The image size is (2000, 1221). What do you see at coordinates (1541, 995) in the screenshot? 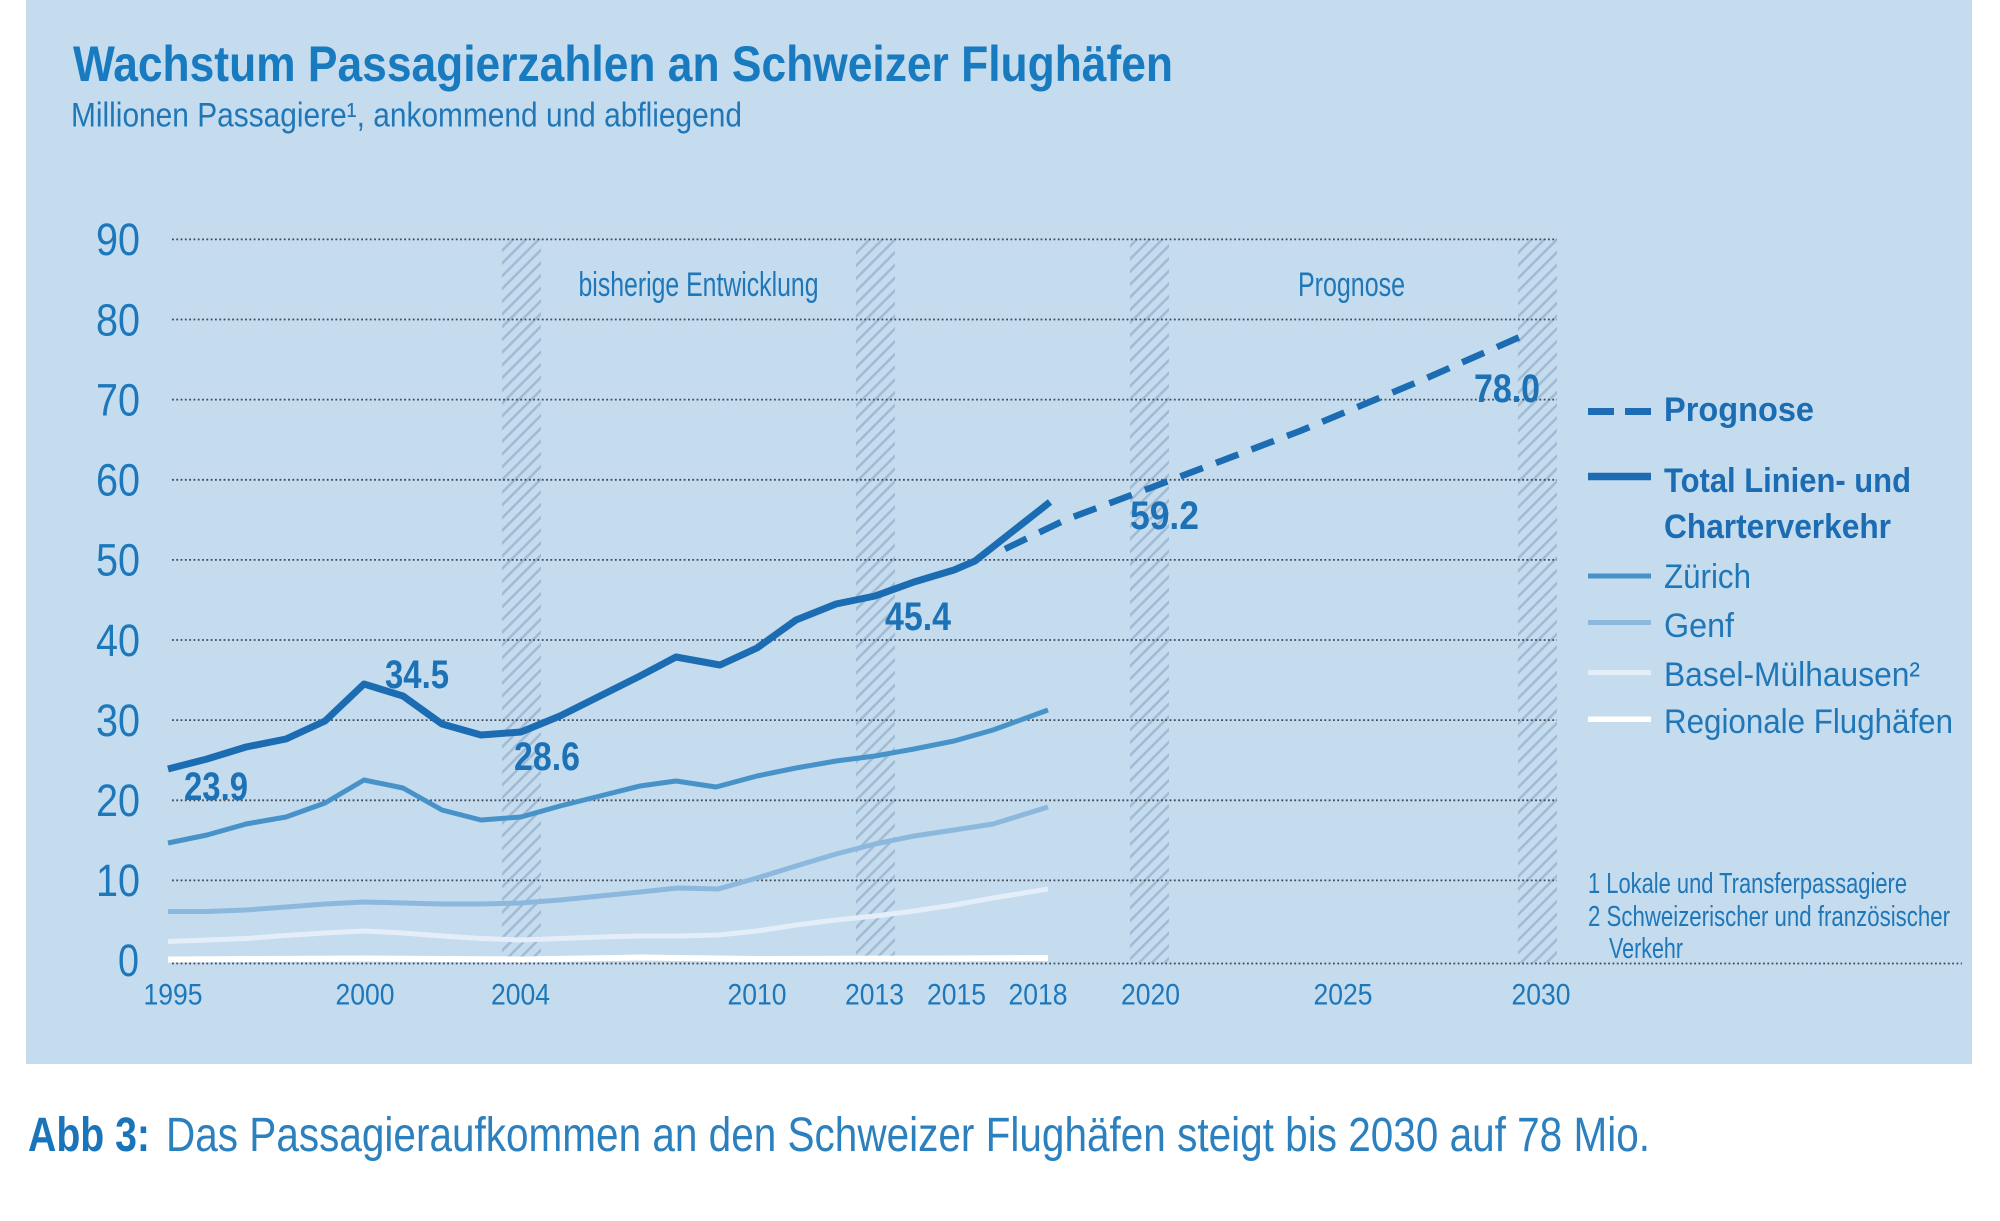
I see `svg-text: 2030` at bounding box center [1541, 995].